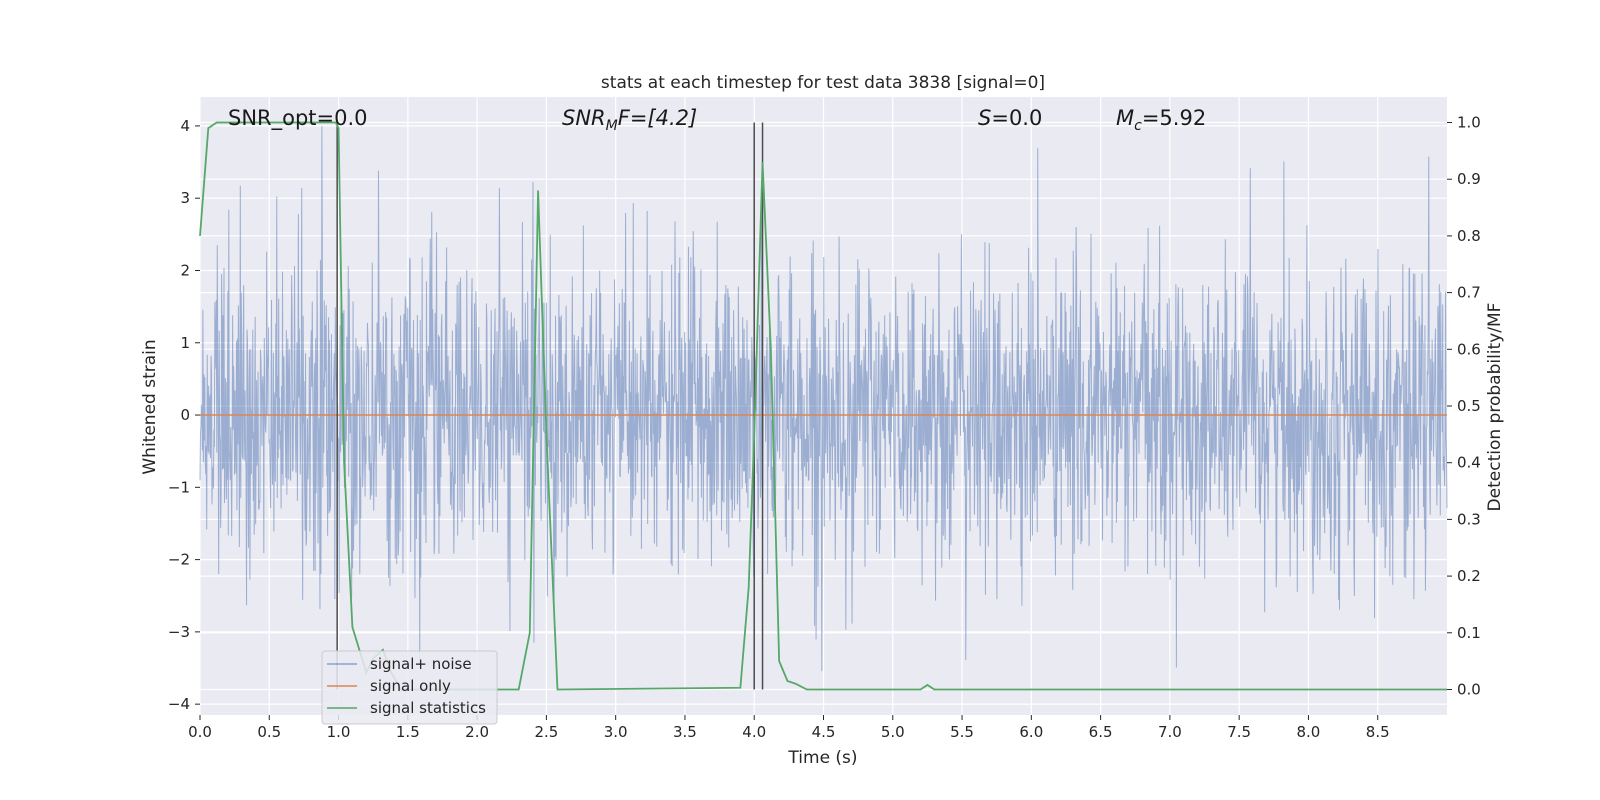 The image size is (1600, 800). I want to click on legend-label-signal-statistics: signal statistics, so click(428, 708).